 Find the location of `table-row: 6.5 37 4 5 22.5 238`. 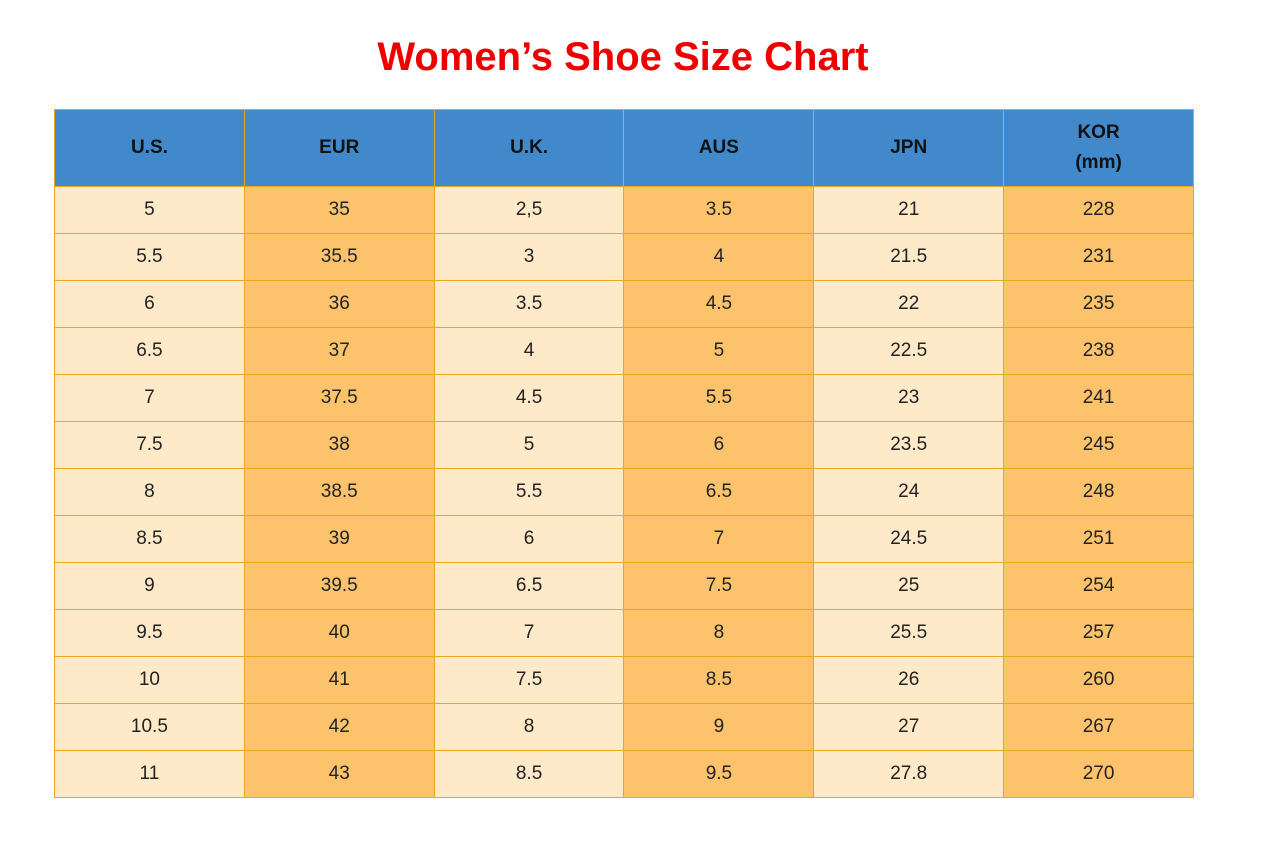

table-row: 6.5 37 4 5 22.5 238 is located at coordinates (624, 351).